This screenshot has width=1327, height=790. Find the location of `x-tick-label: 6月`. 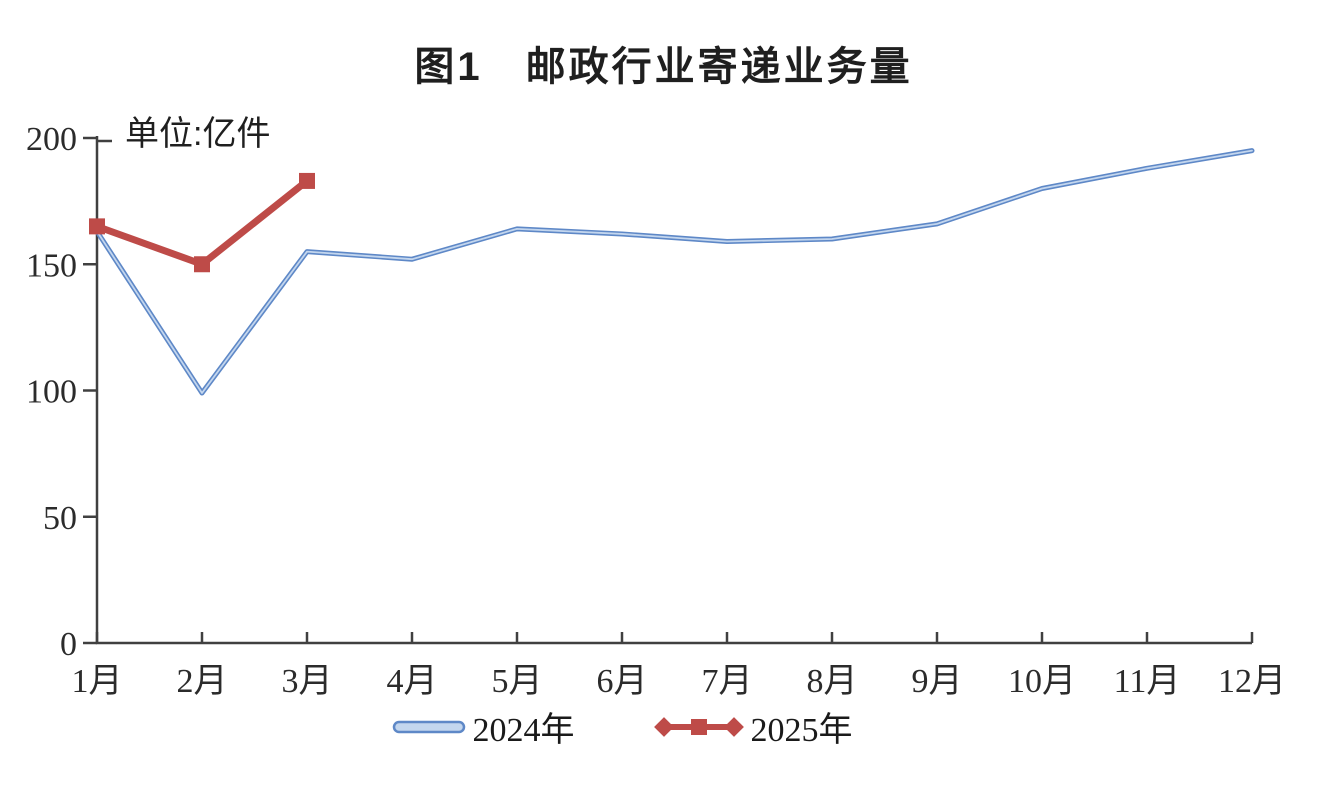

x-tick-label: 6月 is located at coordinates (622, 681).